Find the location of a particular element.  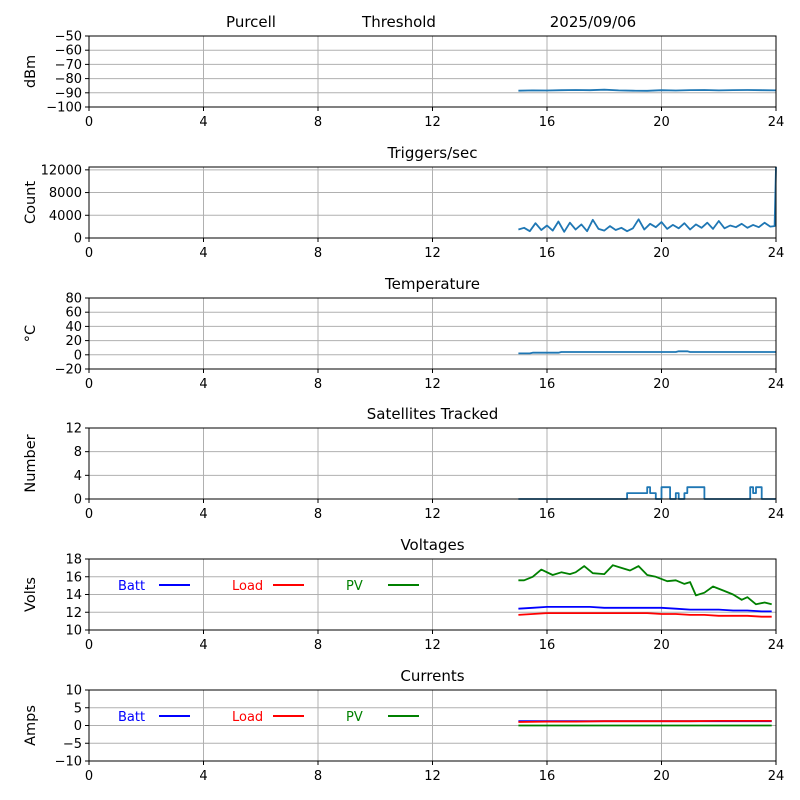

chart-panel-4: 0 4 8 12 16 20 24 0 4 8 12 Satellites Tracked Number is located at coordinates (403, 463).